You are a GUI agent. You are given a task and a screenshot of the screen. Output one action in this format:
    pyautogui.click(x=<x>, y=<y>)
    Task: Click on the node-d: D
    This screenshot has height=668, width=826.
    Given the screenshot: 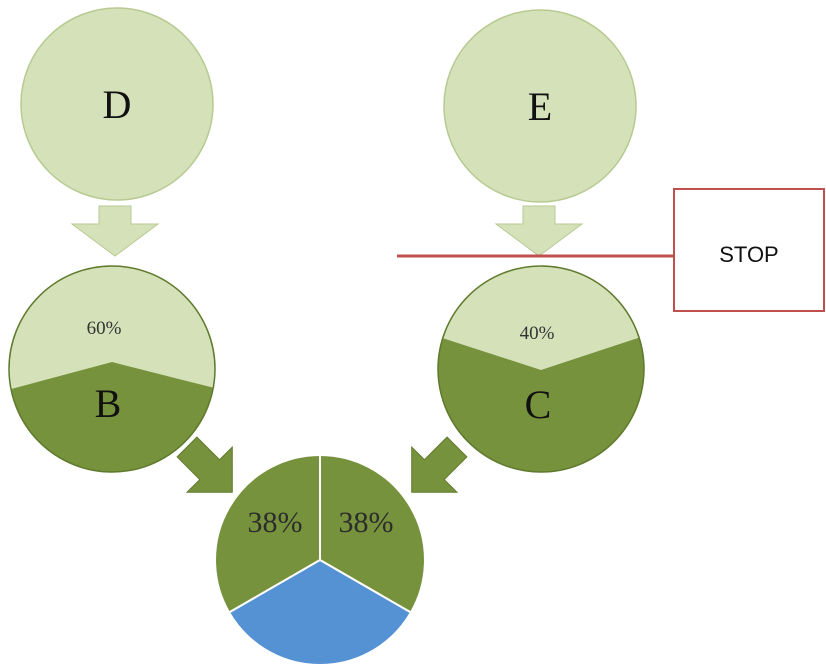 What is the action you would take?
    pyautogui.click(x=117, y=104)
    